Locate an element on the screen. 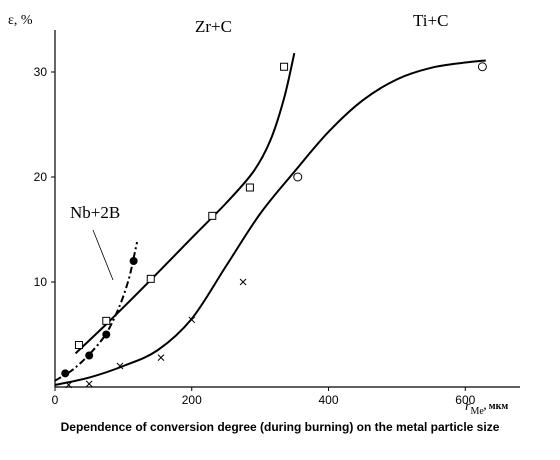 This screenshot has width=560, height=460. x-tick-label: 600 is located at coordinates (465, 400).